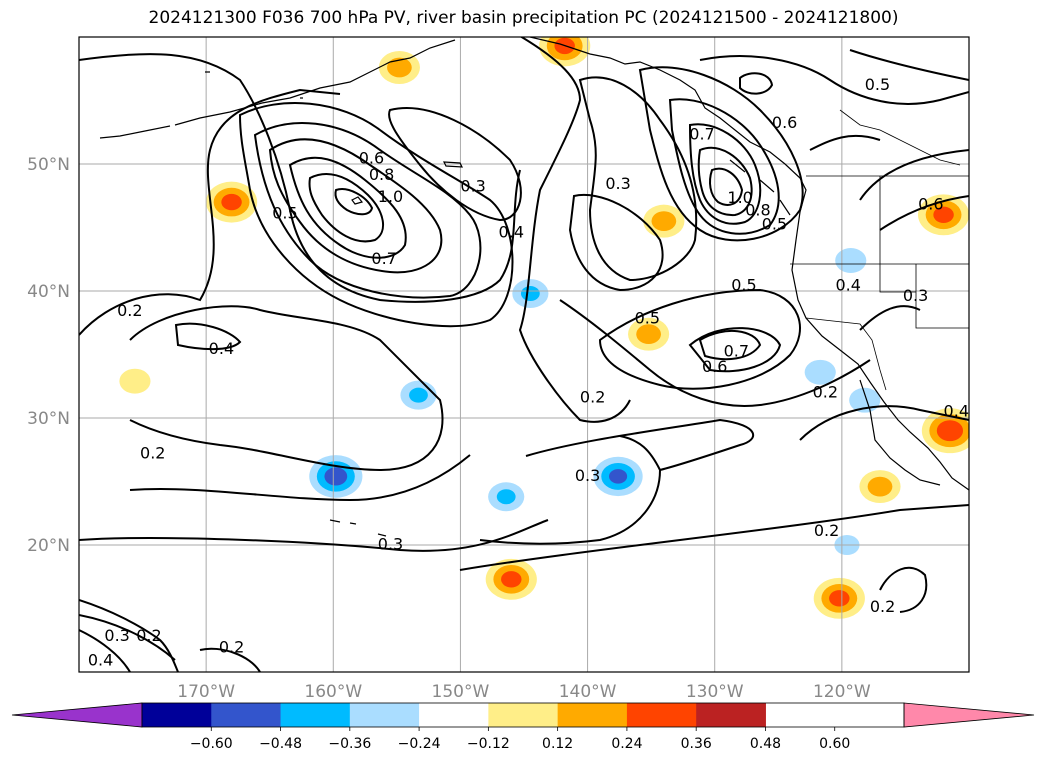 The image size is (1047, 765). I want to click on lon-tick-label: 130°W, so click(715, 692).